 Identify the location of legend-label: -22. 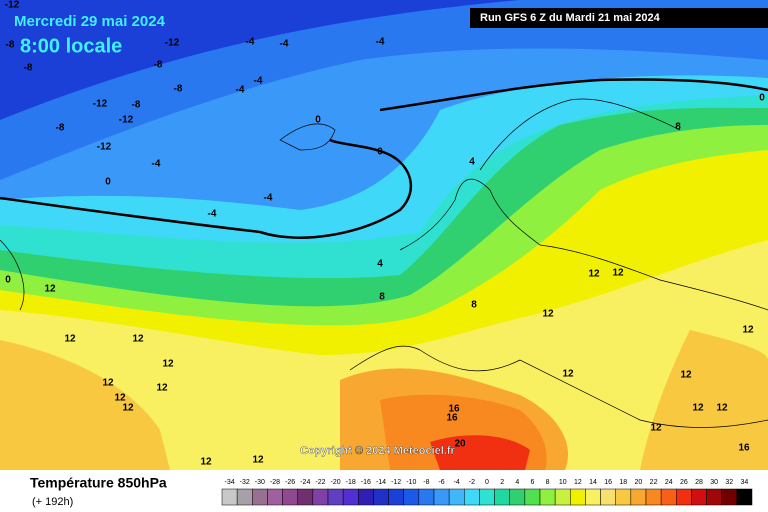
(320, 482).